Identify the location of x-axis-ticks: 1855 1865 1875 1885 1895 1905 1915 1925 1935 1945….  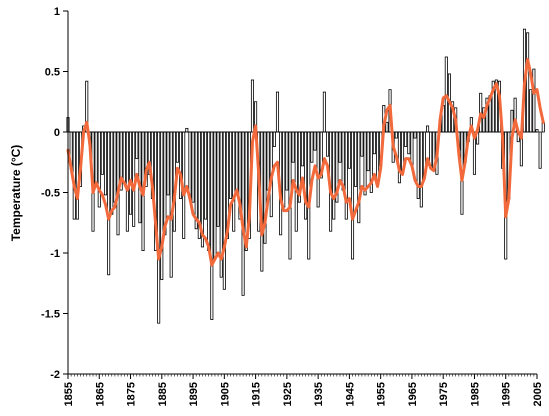
(303, 390).